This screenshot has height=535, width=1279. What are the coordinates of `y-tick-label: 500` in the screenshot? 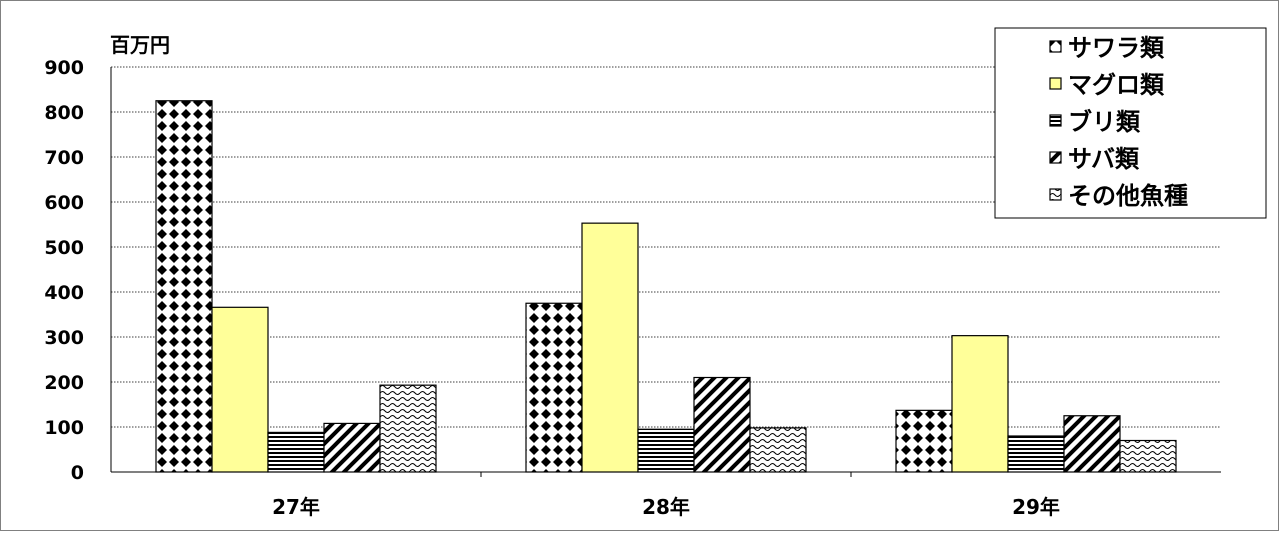 It's located at (64, 248).